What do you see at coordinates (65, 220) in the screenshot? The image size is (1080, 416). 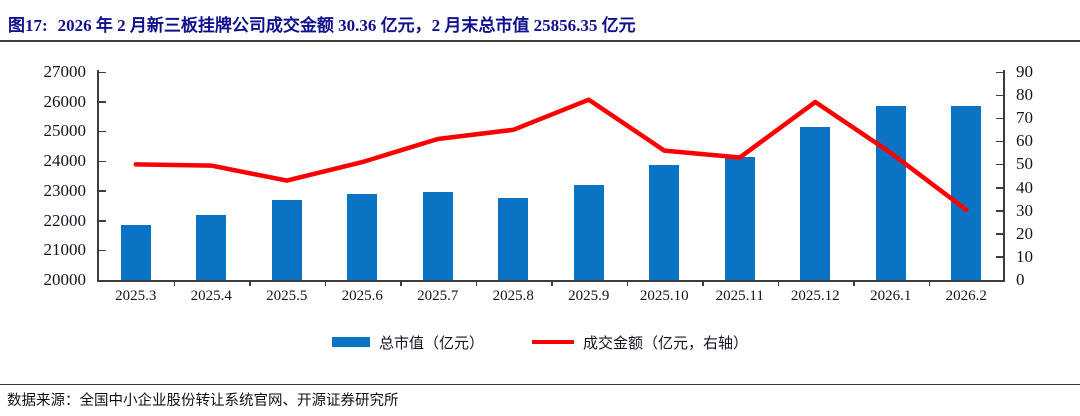 I see `y-axis-label-left: 22000` at bounding box center [65, 220].